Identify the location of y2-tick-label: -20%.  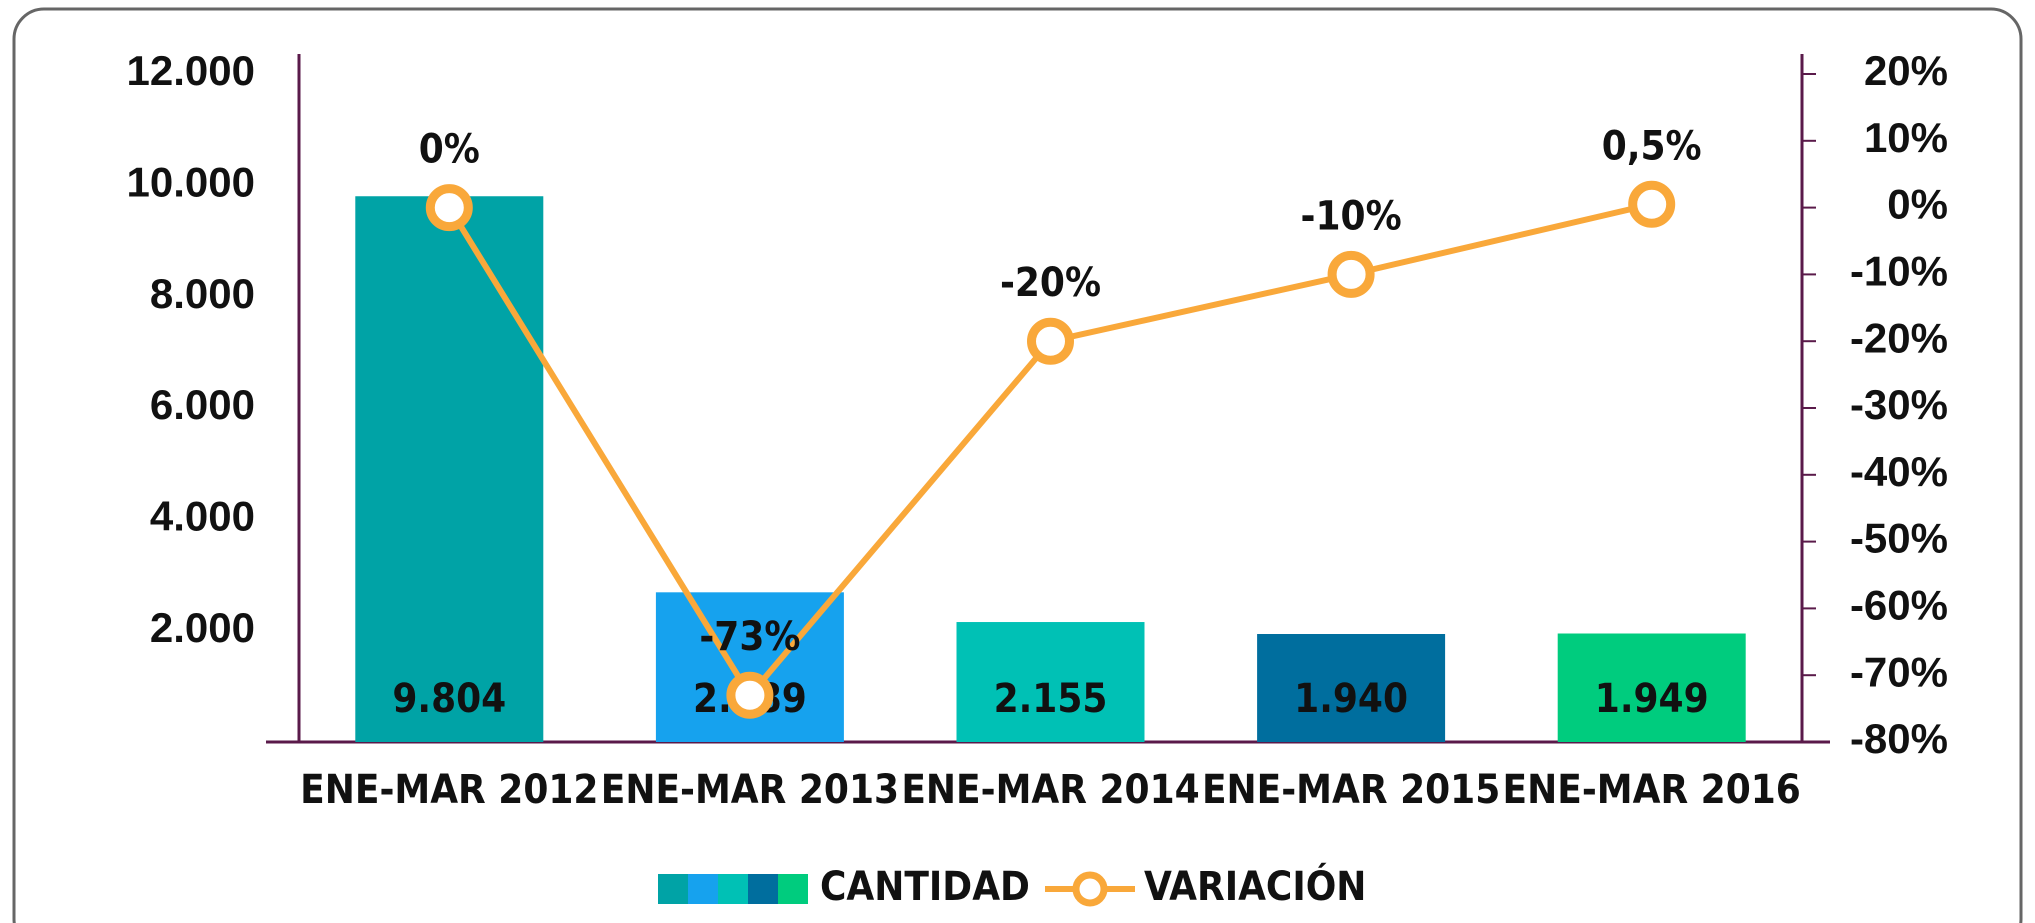
(1899, 337).